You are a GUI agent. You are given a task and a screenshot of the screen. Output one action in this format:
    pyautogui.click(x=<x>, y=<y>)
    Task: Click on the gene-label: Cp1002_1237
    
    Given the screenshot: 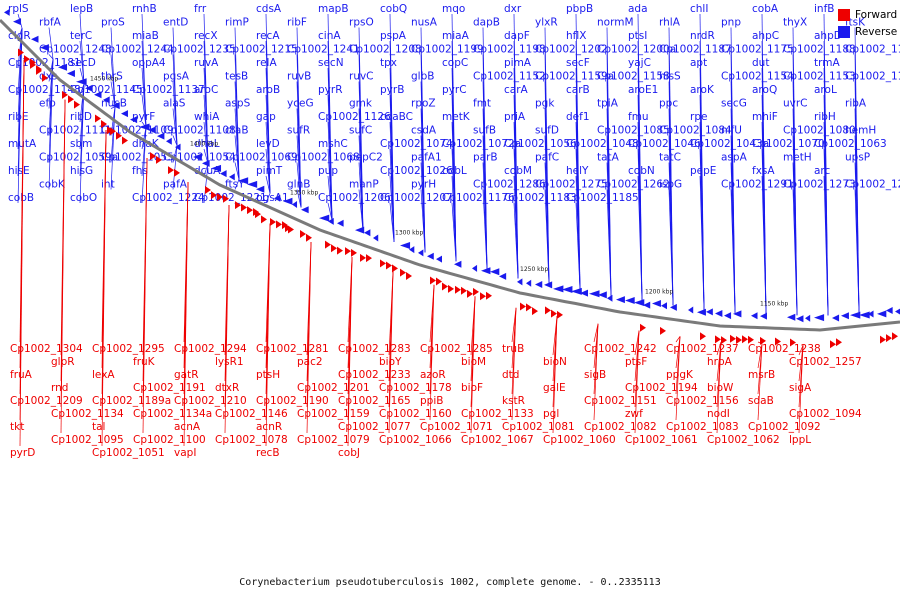 What is the action you would take?
    pyautogui.click(x=702, y=349)
    